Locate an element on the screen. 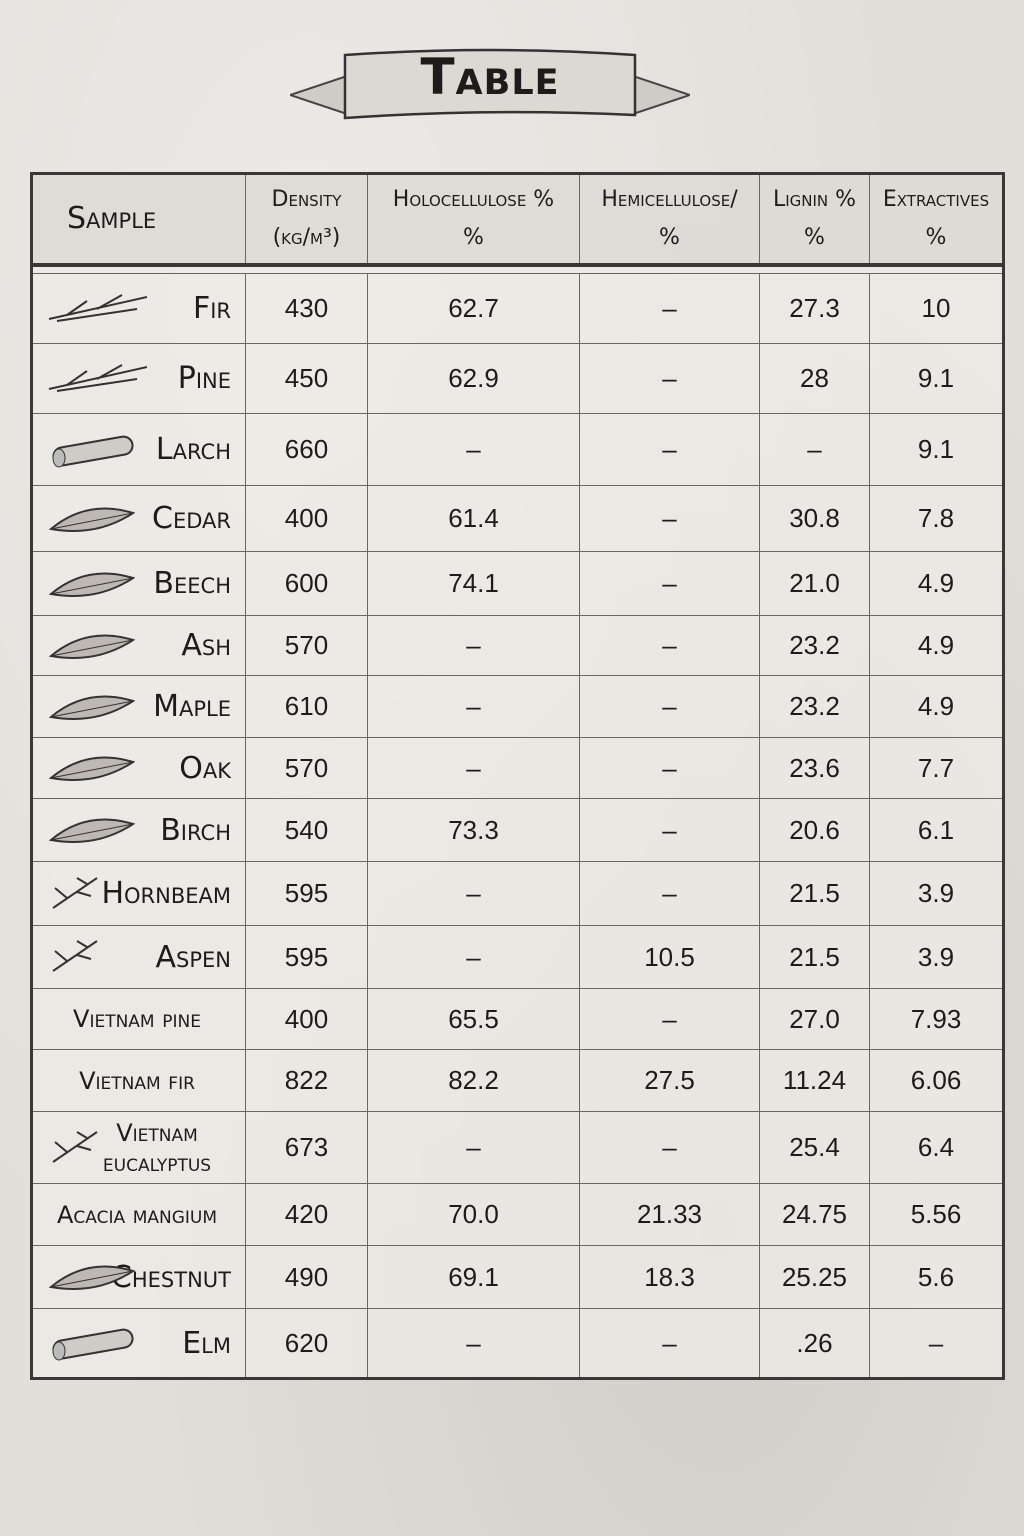 This screenshot has width=1024, height=1536. table-row: Elm 620– – .26– is located at coordinates (517, 1343).